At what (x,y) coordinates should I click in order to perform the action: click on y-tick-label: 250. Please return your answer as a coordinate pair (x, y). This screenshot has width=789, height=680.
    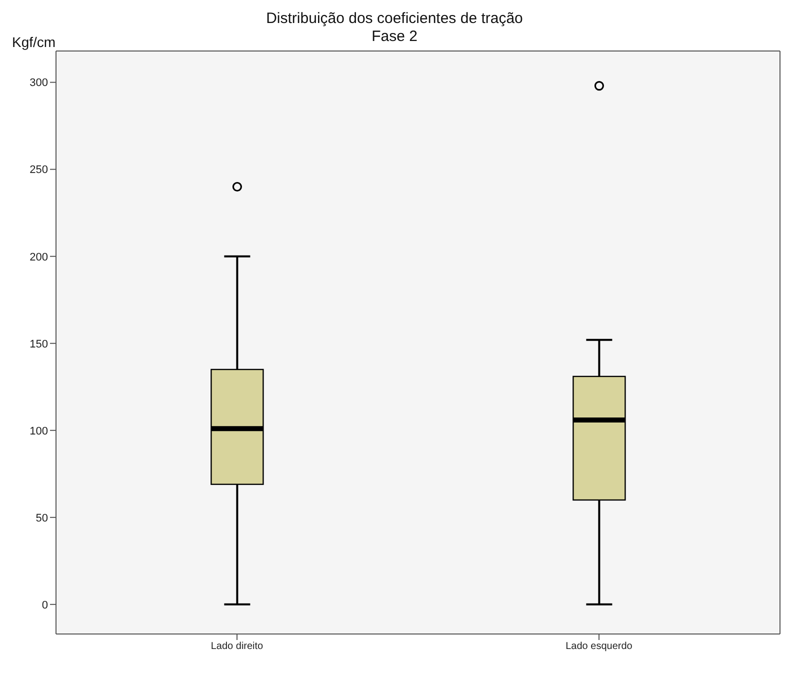
    Looking at the image, I should click on (39, 170).